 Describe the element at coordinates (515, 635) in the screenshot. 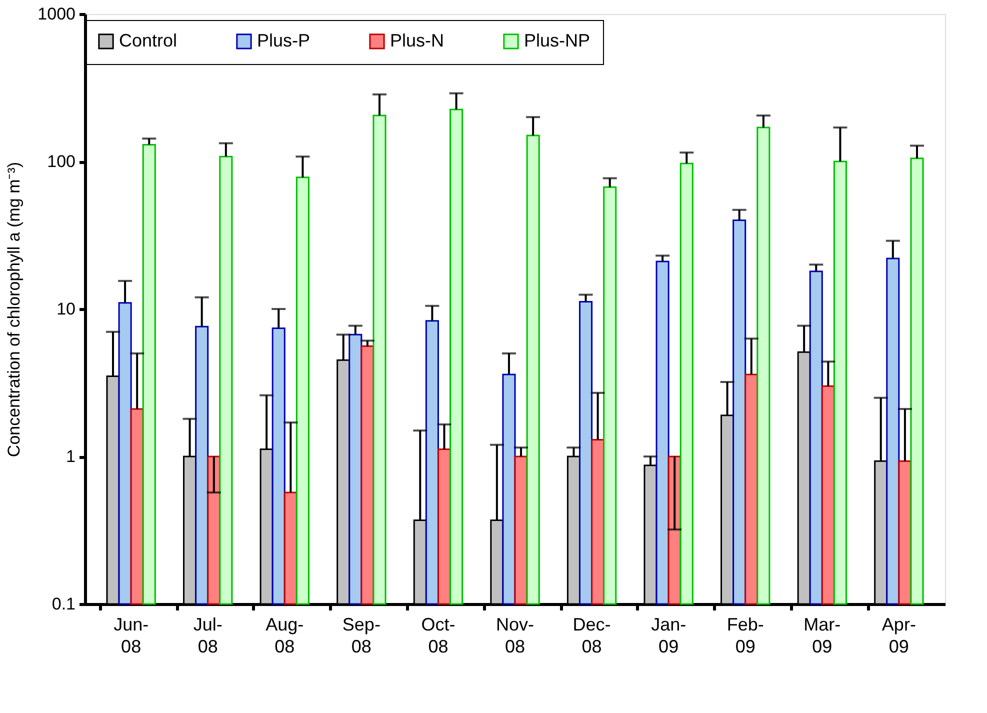

I see `x-tick-label: Nov-08` at that location.